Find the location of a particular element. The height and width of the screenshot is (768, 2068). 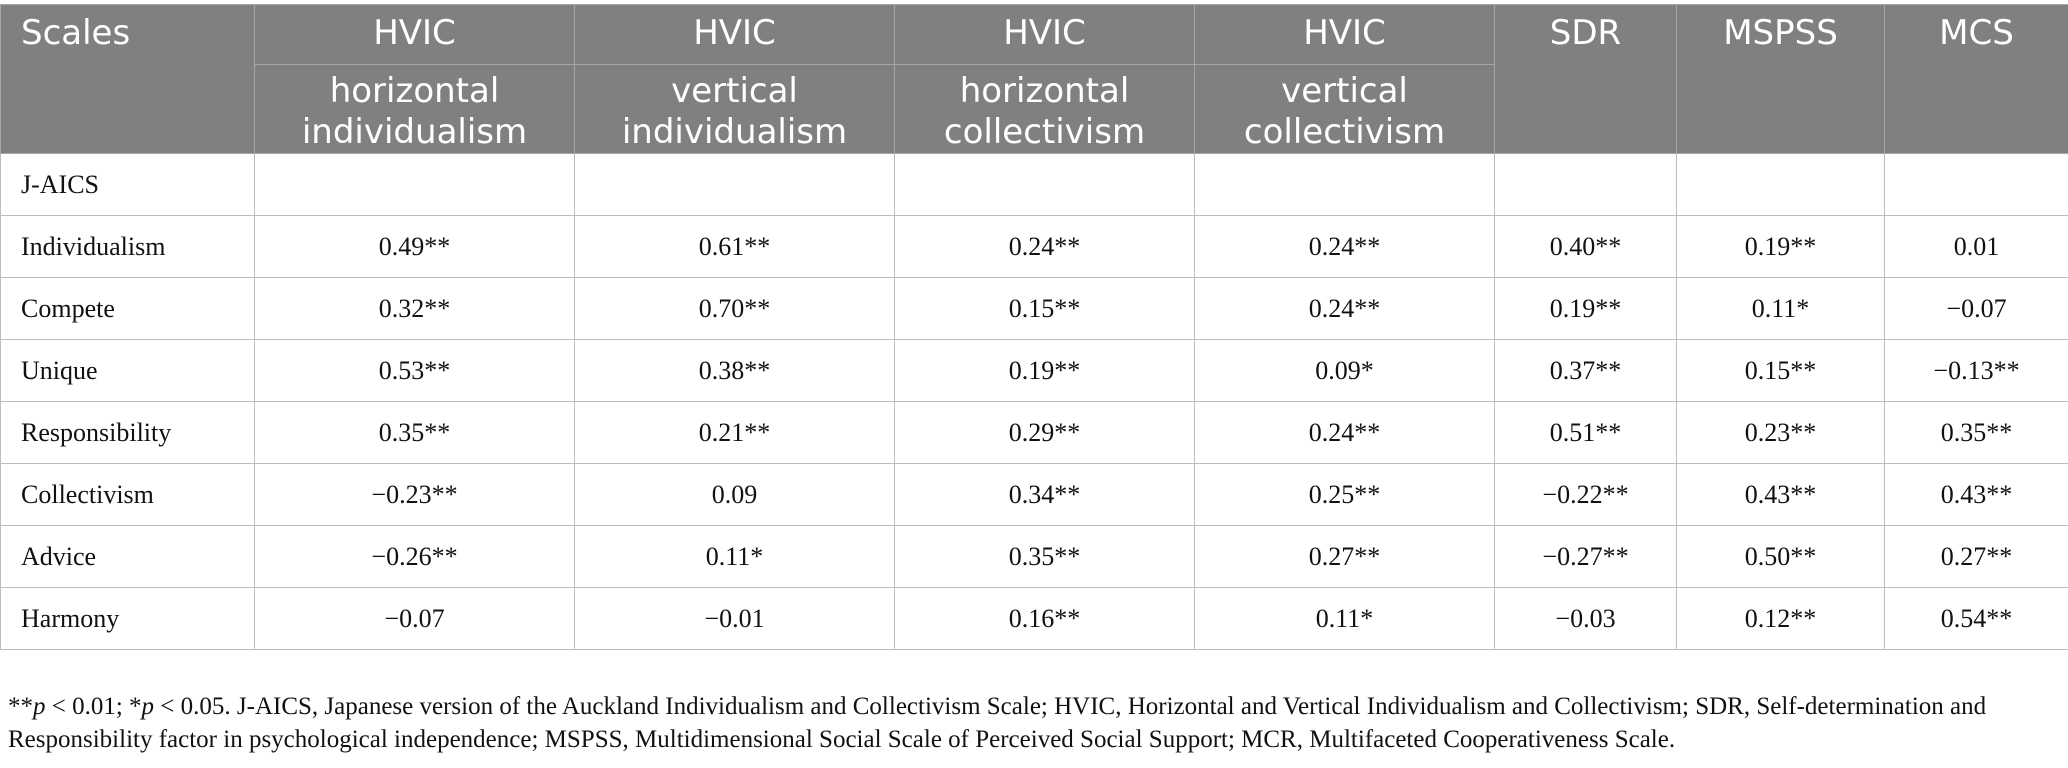

table-cell: −0.23** is located at coordinates (414, 494).